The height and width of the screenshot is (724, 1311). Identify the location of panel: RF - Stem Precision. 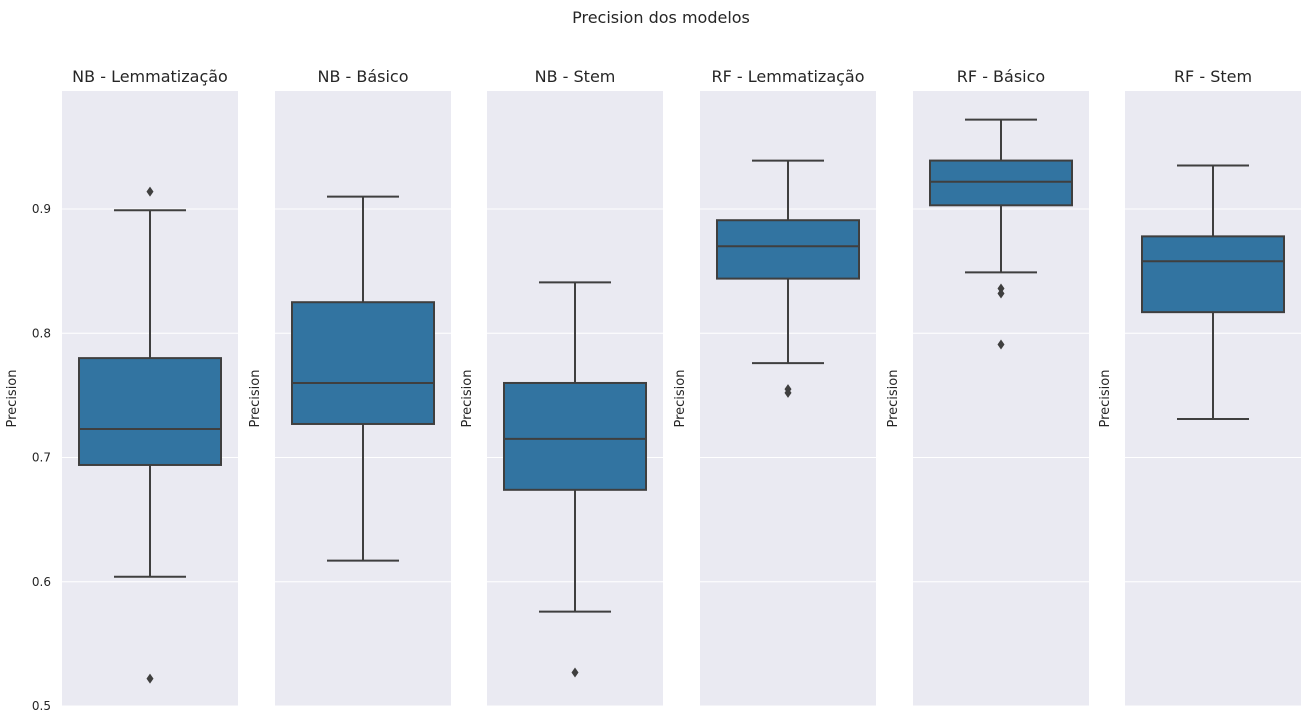
(1199, 387).